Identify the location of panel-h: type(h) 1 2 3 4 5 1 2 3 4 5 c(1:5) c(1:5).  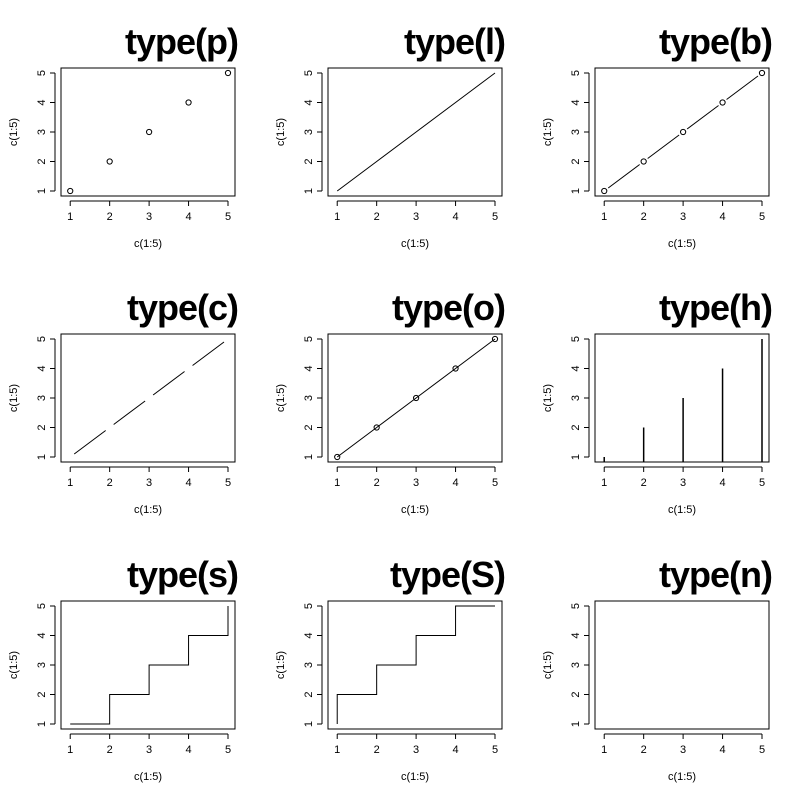
(657, 401).